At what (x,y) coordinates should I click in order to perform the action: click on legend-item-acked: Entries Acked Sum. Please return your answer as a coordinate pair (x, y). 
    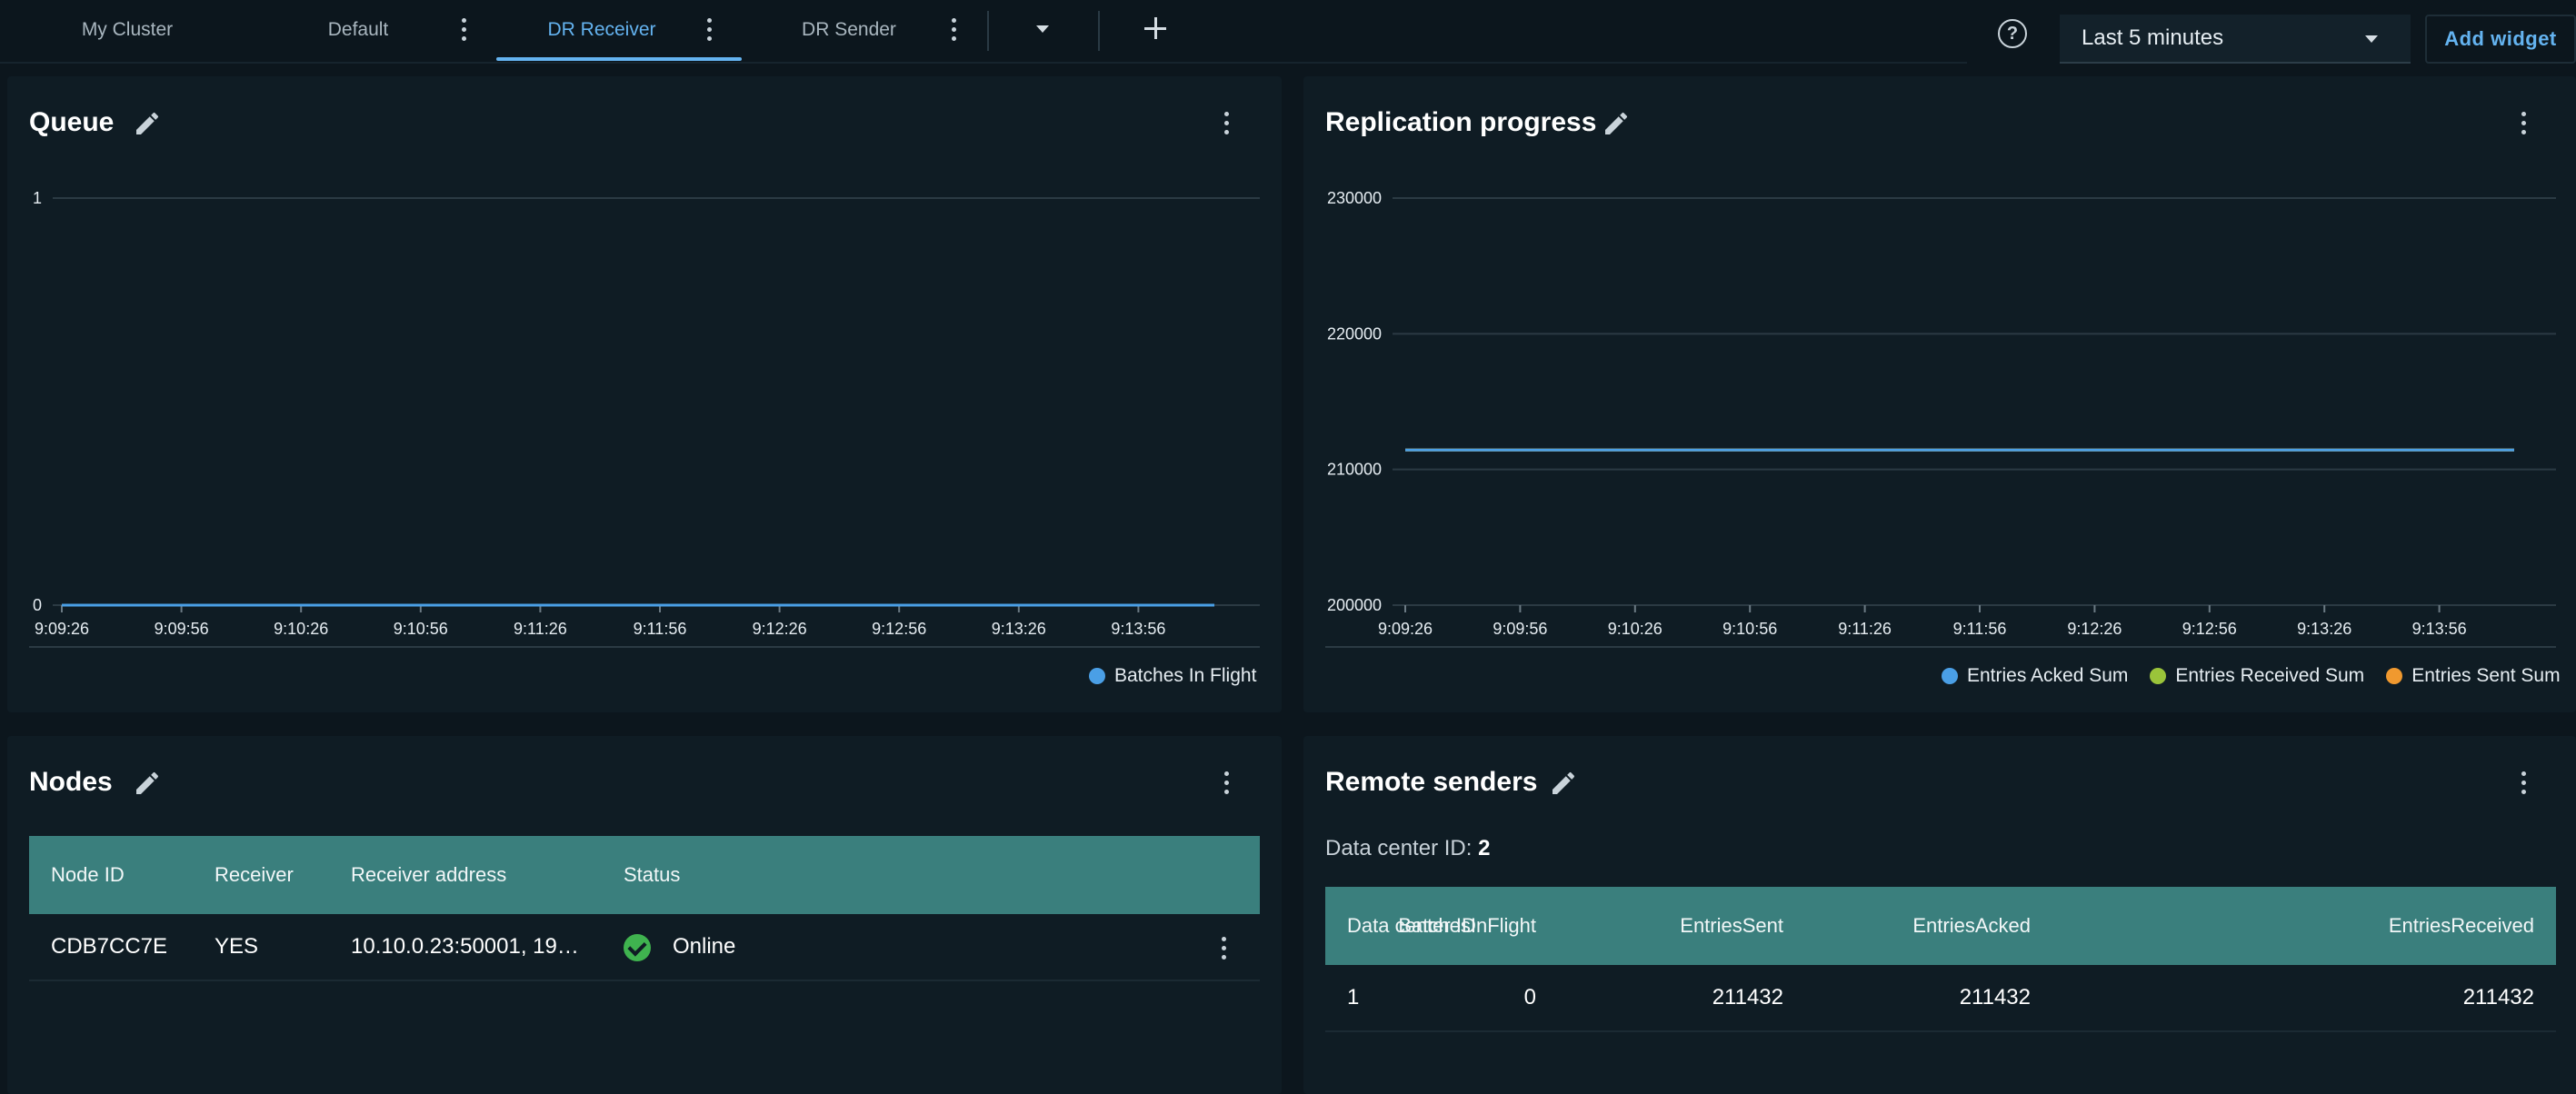
    Looking at the image, I should click on (2035, 676).